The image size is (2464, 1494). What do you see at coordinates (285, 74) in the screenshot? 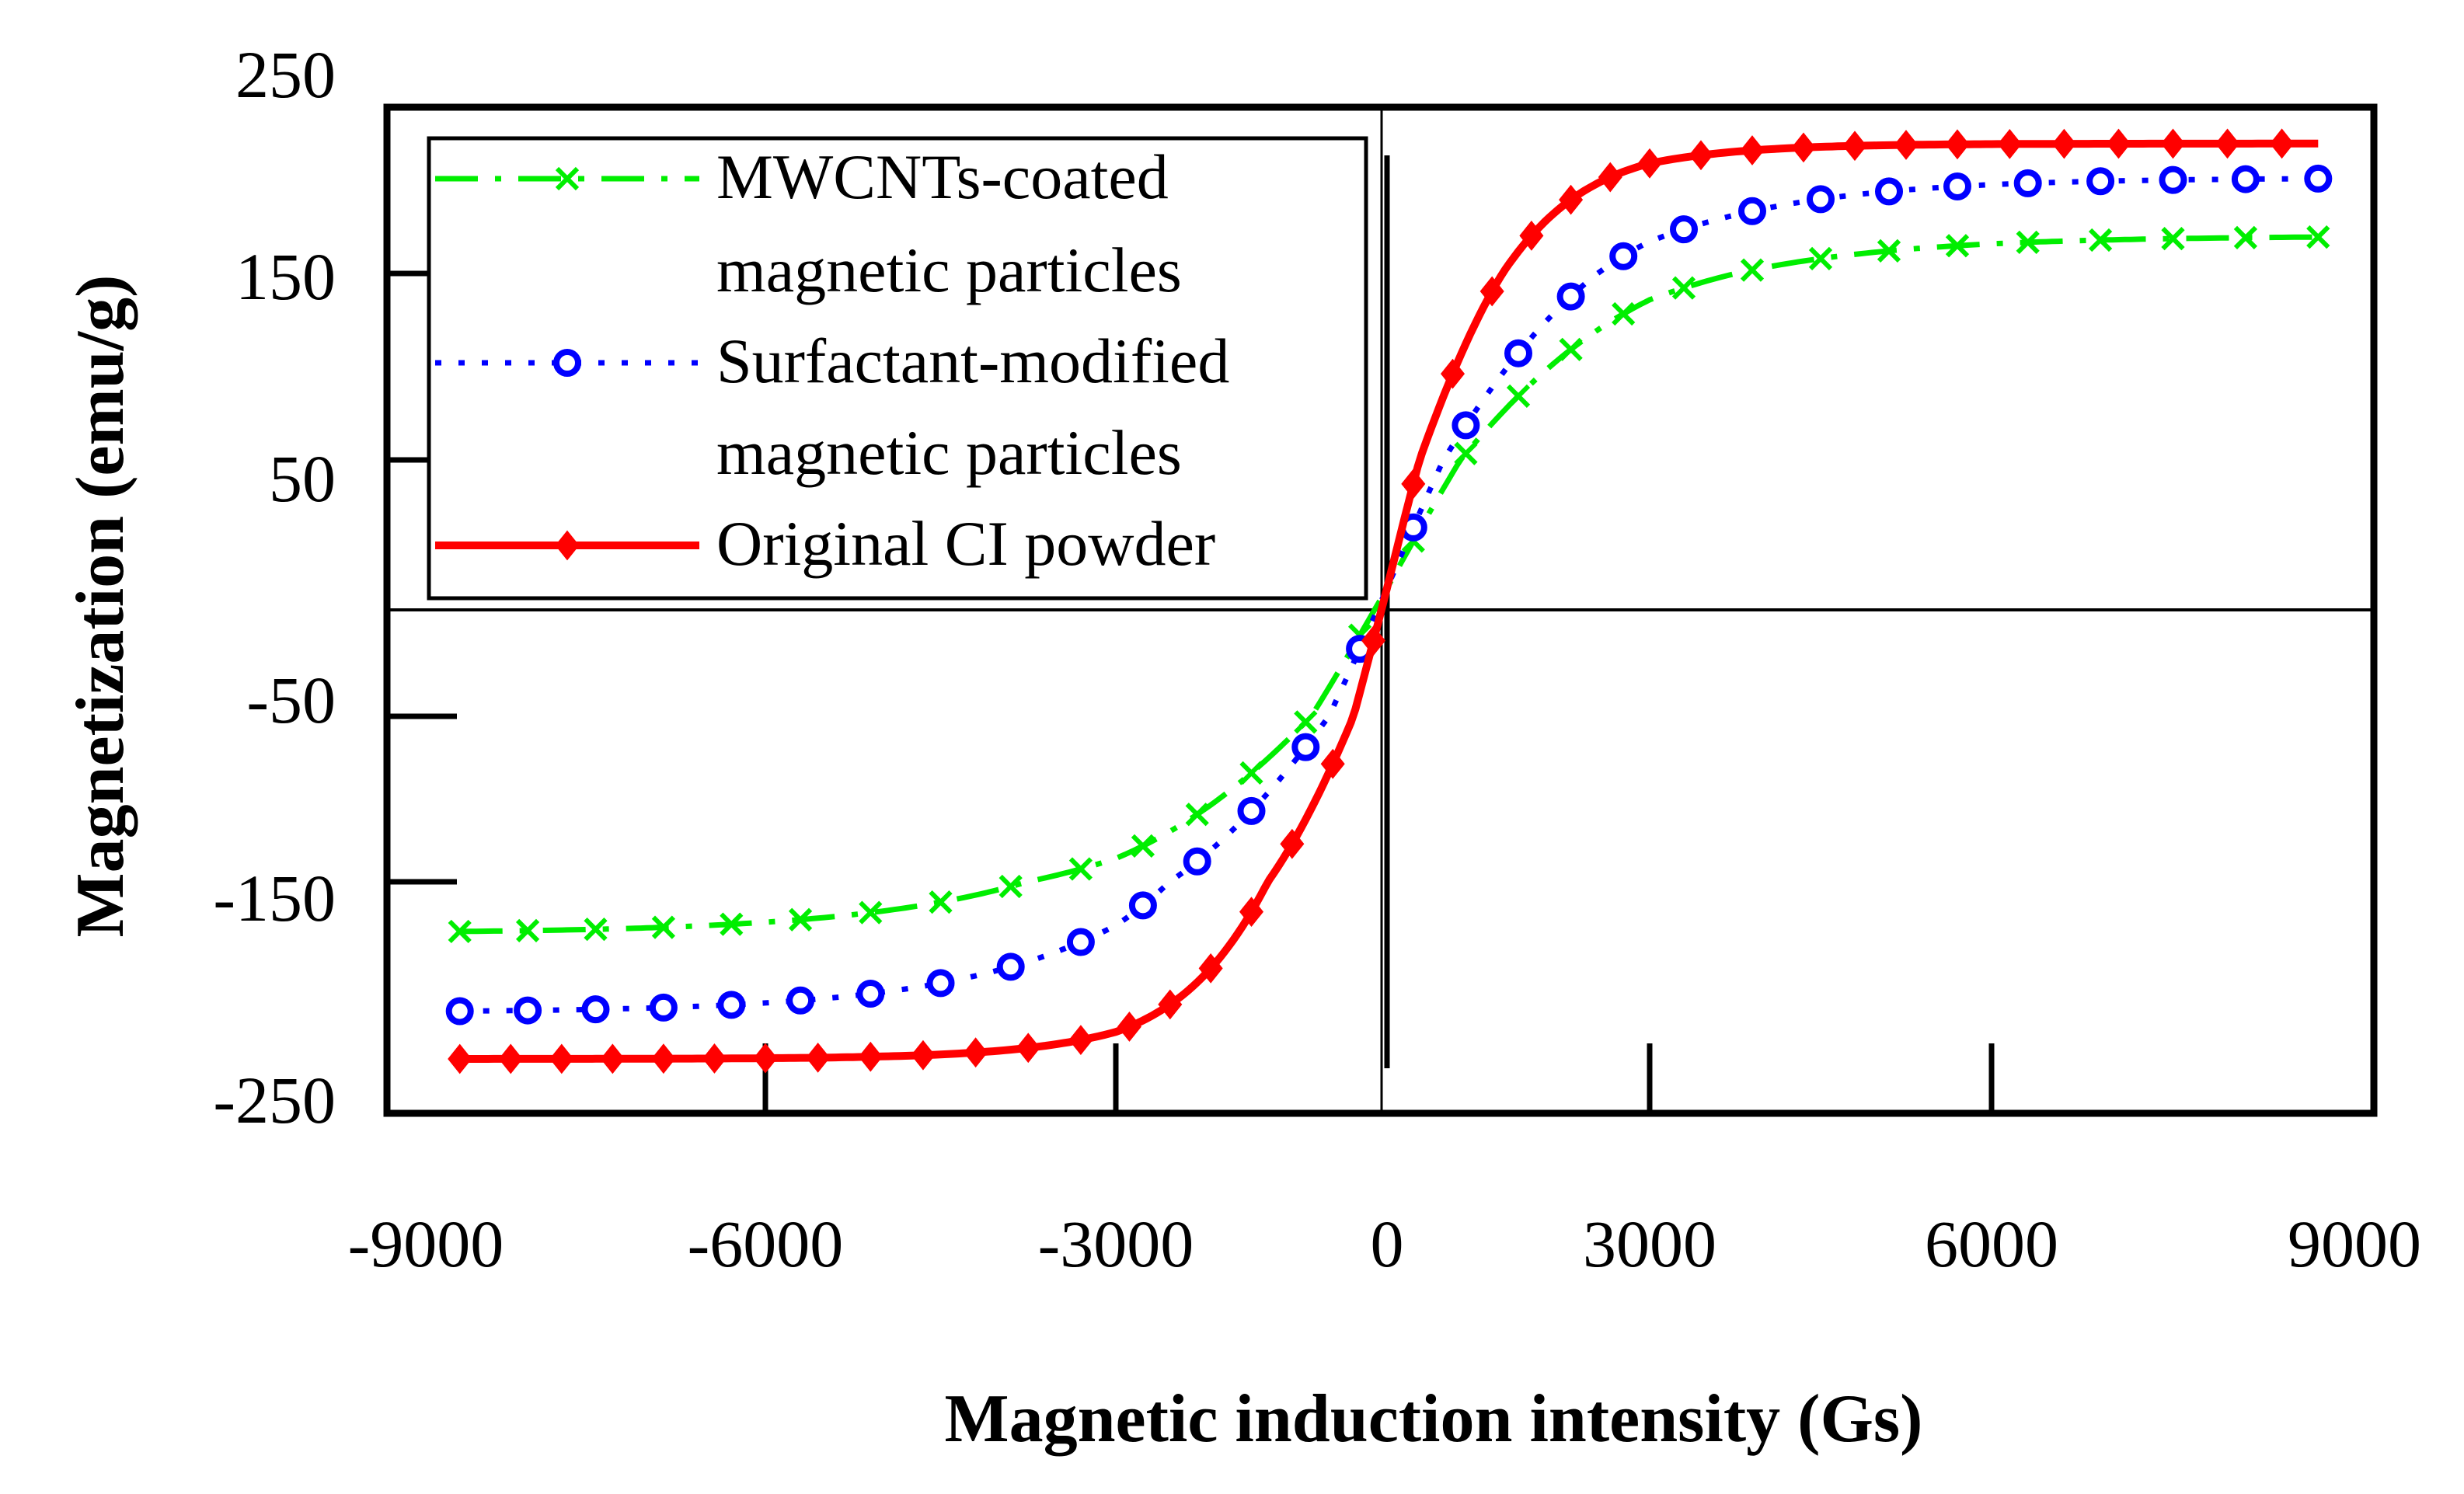
I see `y-tick-label: 250` at bounding box center [285, 74].